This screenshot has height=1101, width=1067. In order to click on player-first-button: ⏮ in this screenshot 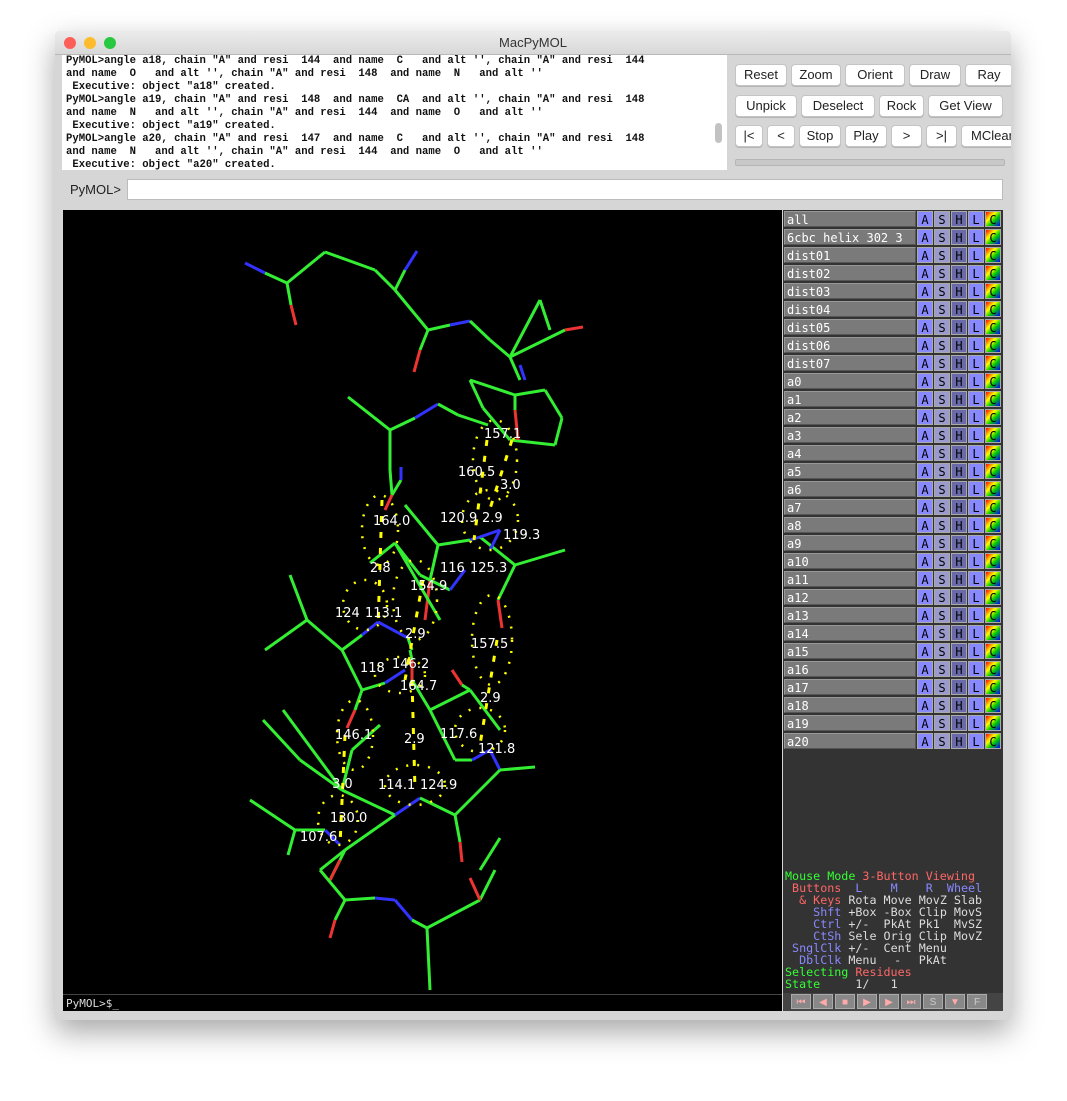, I will do `click(801, 1001)`.